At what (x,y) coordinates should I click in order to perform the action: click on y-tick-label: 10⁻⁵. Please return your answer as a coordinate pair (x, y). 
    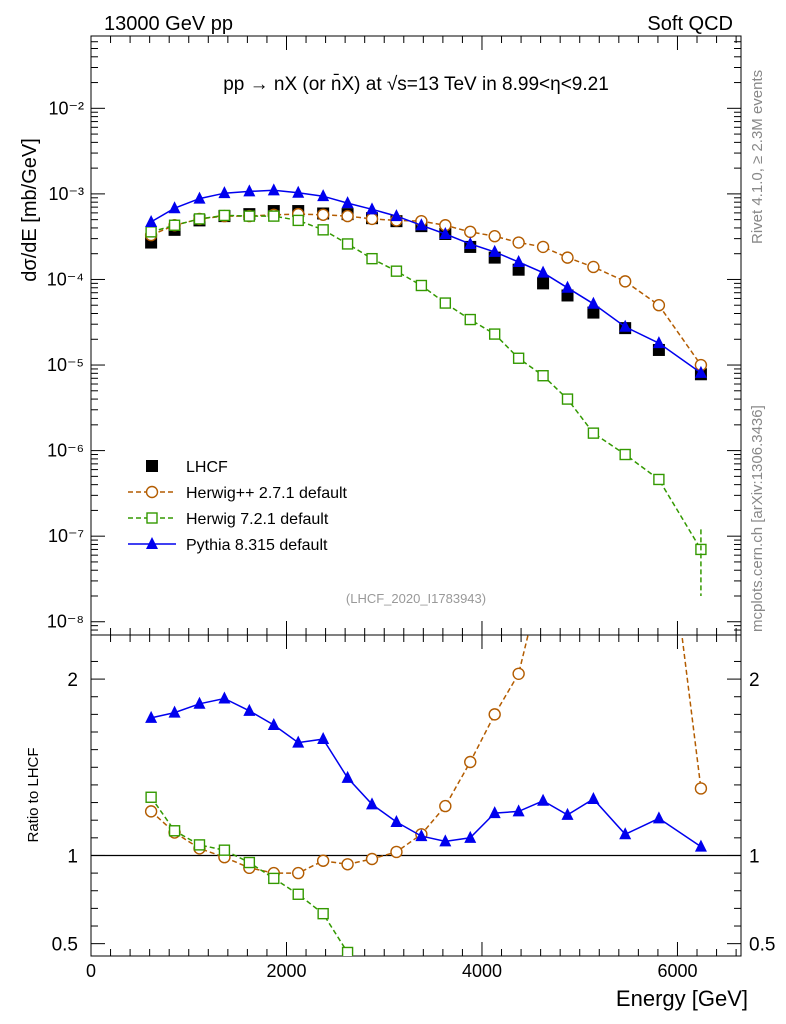
    Looking at the image, I should click on (65, 365).